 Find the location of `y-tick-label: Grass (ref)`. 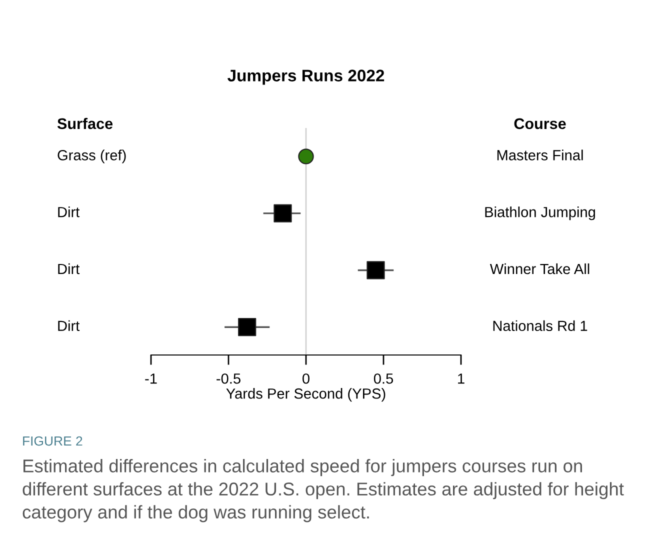

y-tick-label: Grass (ref) is located at coordinates (92, 157).